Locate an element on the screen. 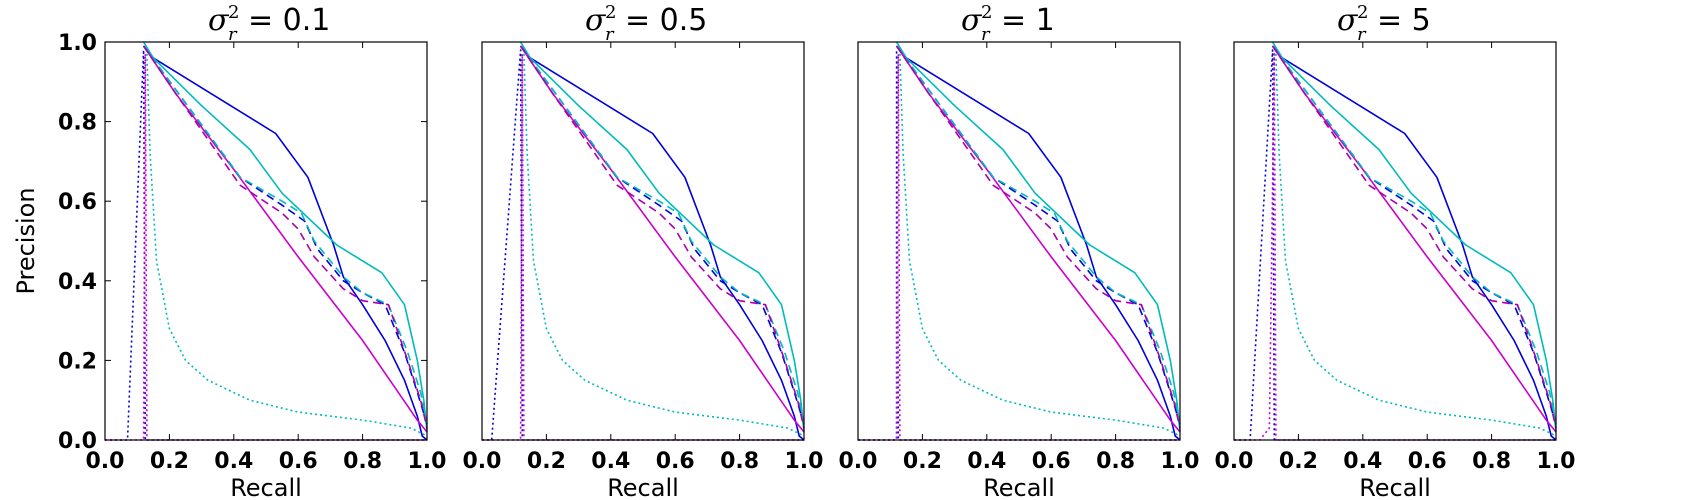  y-tick-label: 1.0 is located at coordinates (77, 43).